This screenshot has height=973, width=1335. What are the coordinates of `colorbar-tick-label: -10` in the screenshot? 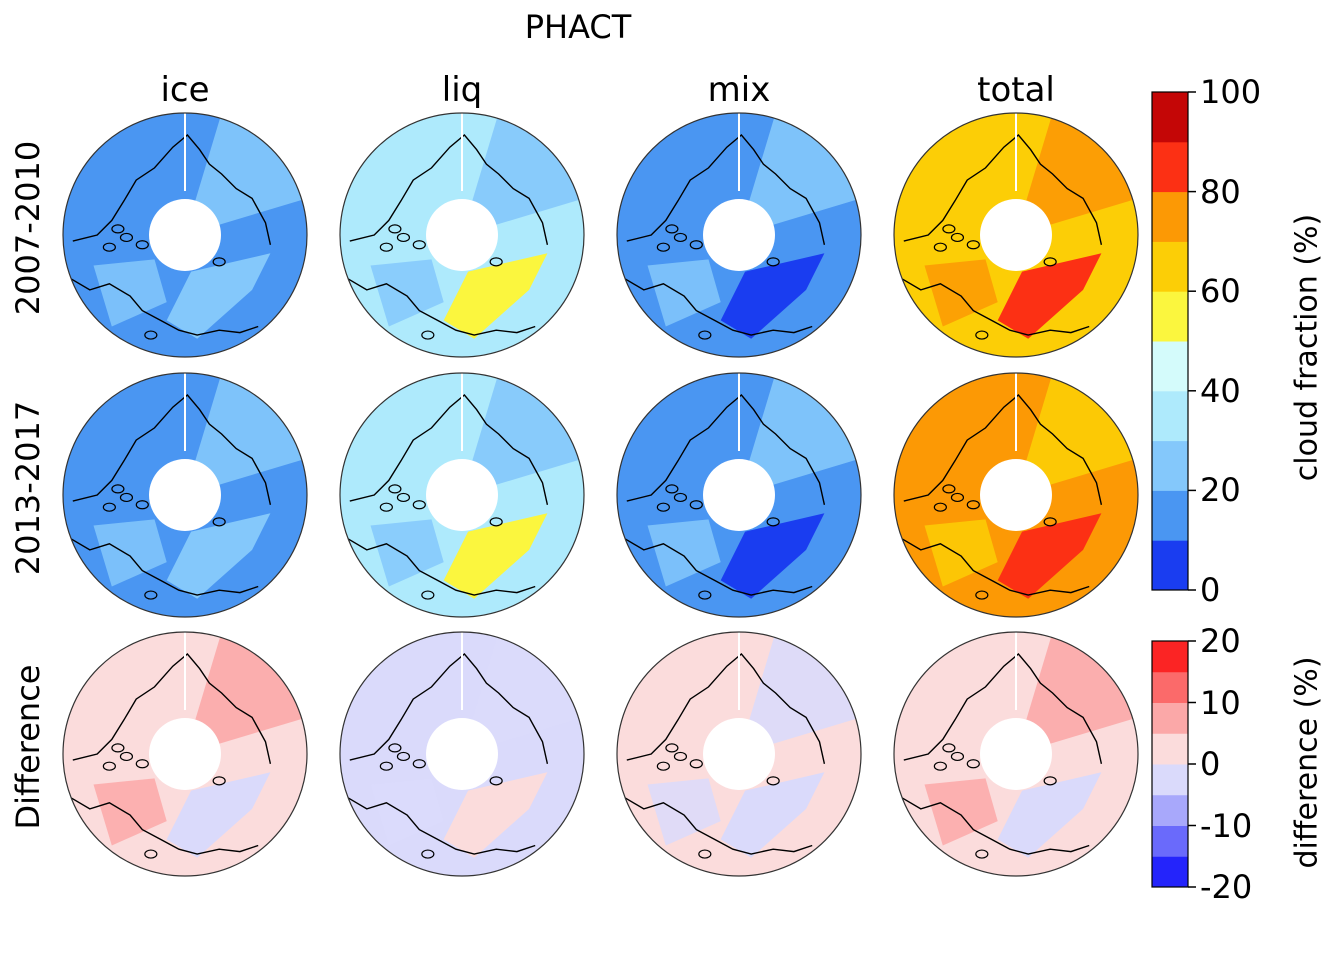 It's located at (1226, 825).